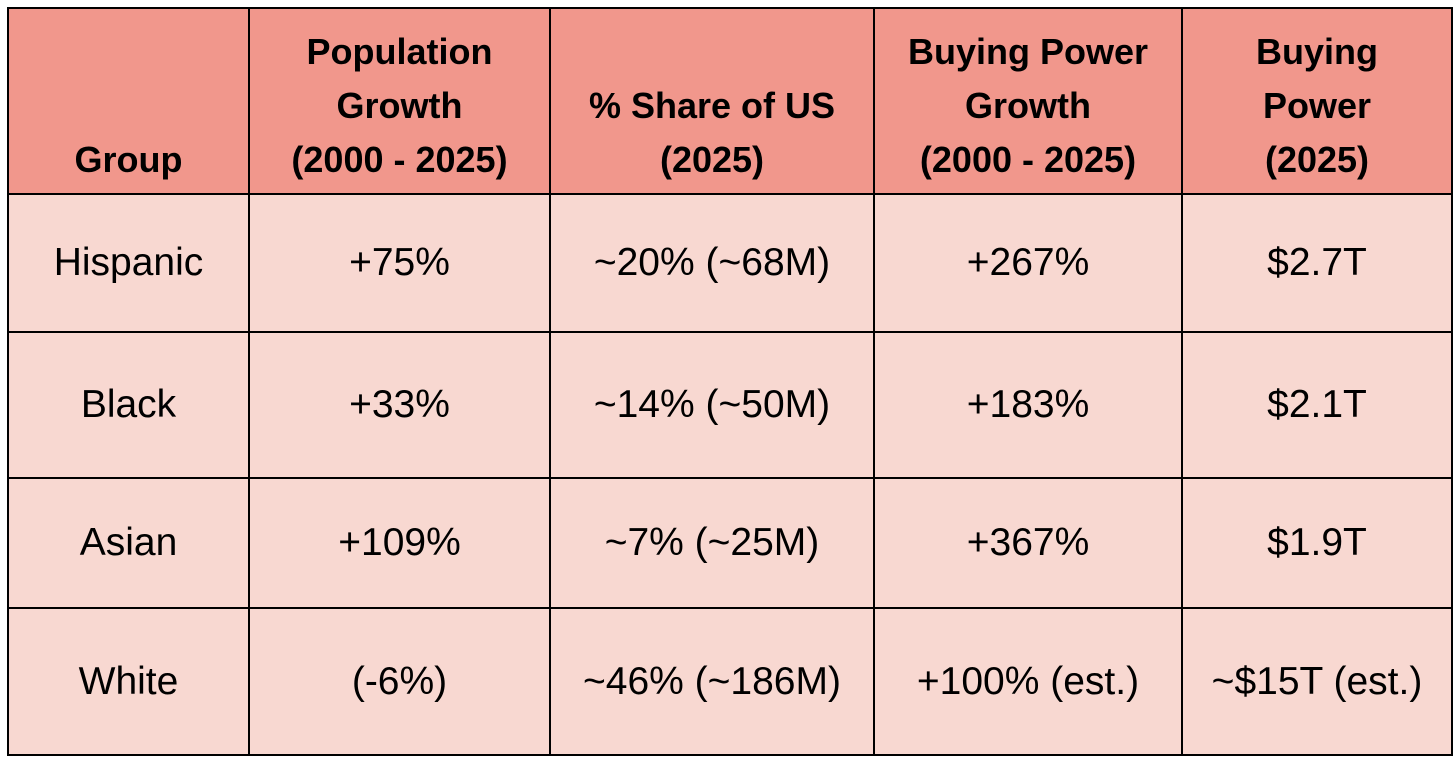 The width and height of the screenshot is (1456, 760). What do you see at coordinates (712, 543) in the screenshot?
I see `table-cell: ~7% (~25M)` at bounding box center [712, 543].